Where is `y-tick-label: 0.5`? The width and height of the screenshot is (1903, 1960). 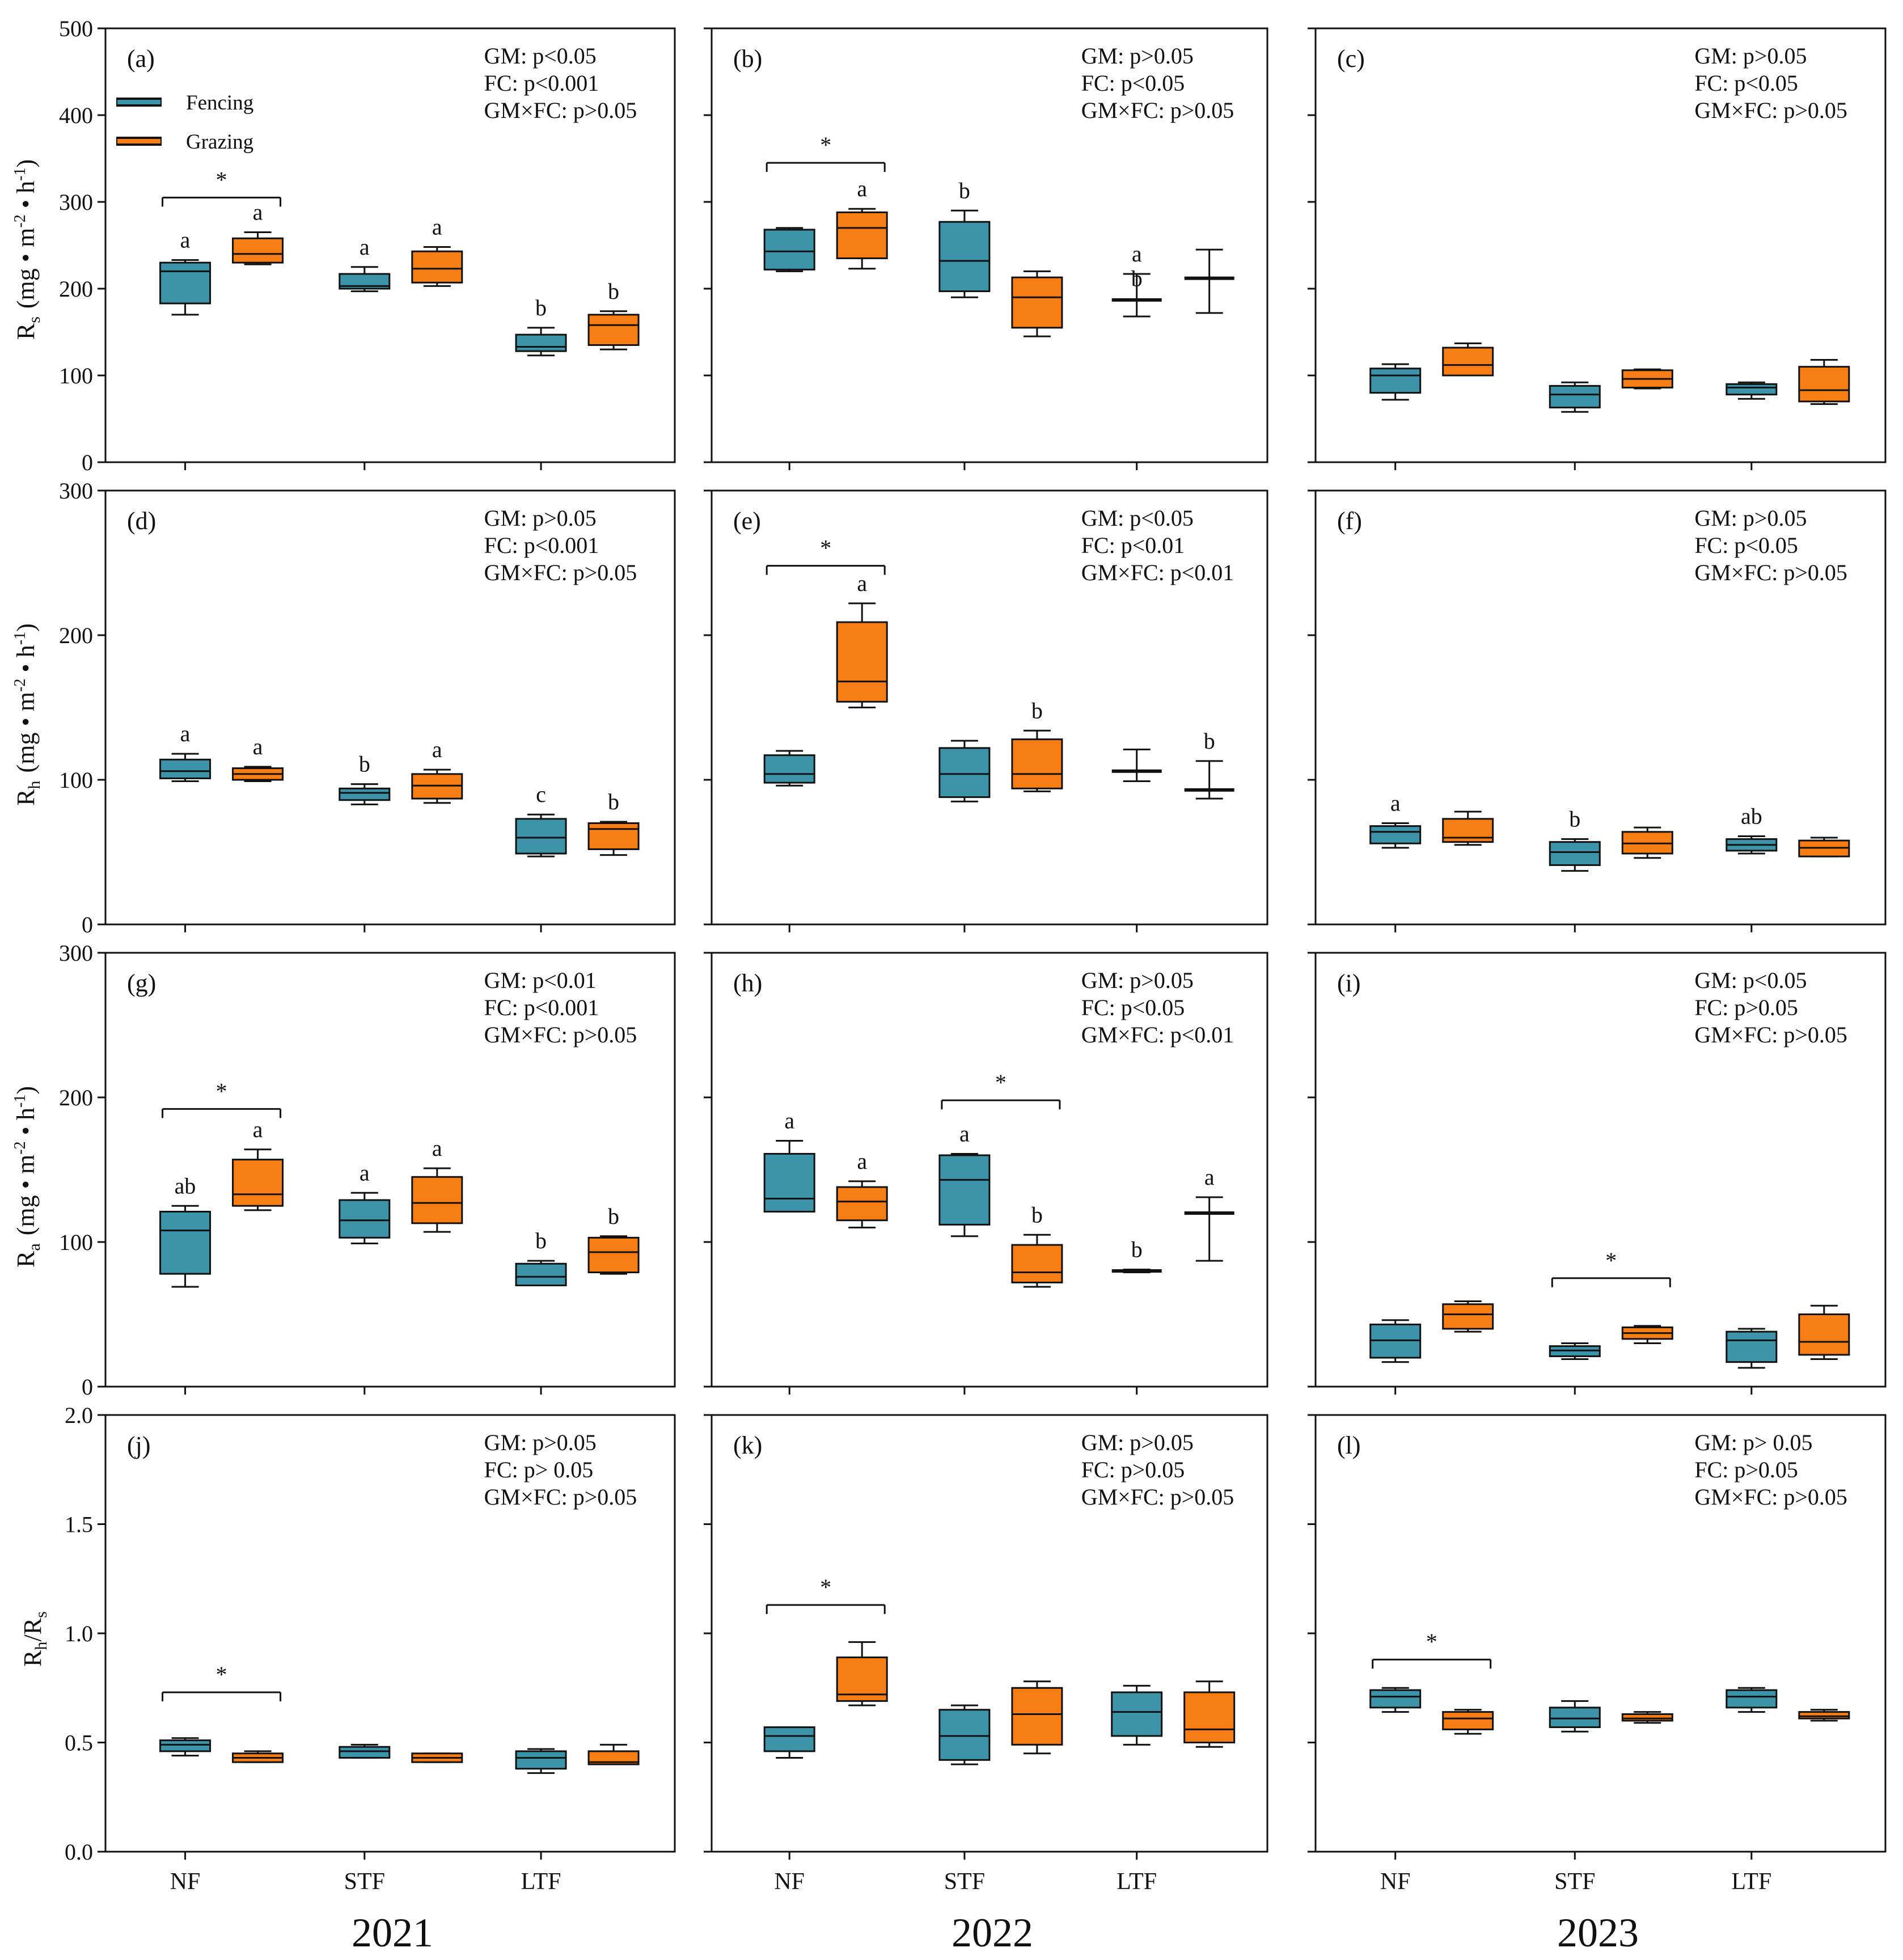
y-tick-label: 0.5 is located at coordinates (79, 1743).